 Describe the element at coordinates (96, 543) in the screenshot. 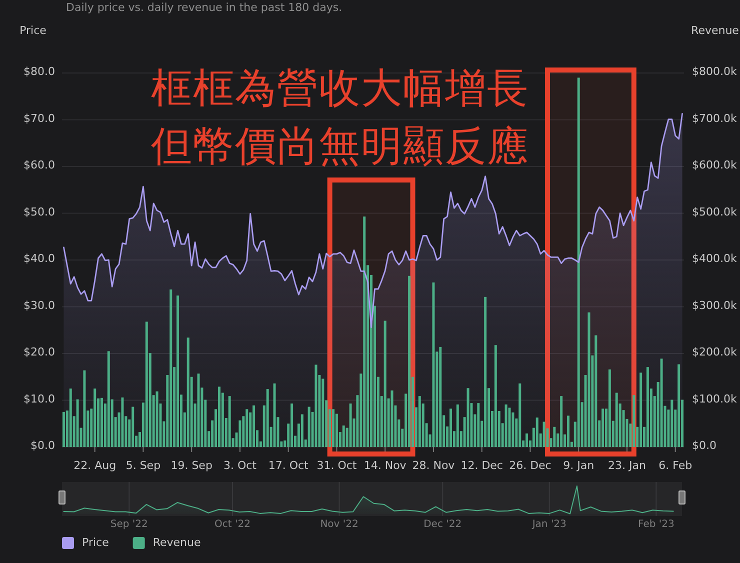

I see `legend-label: Price` at that location.